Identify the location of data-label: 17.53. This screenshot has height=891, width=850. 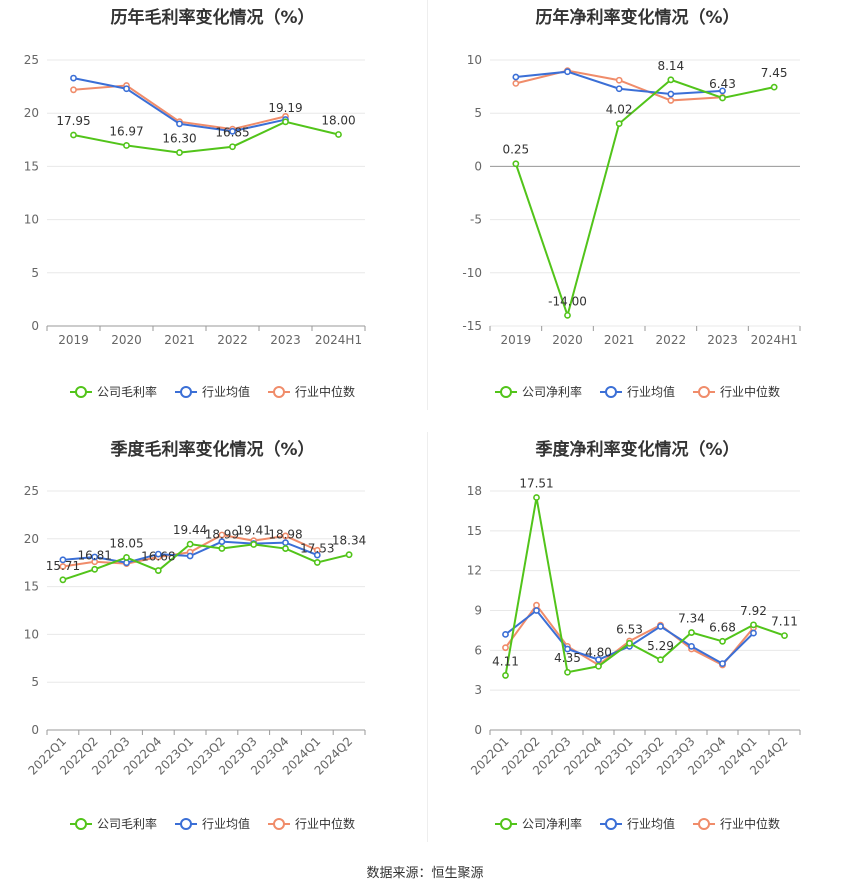
(317, 548).